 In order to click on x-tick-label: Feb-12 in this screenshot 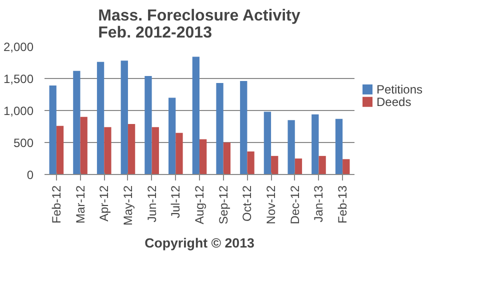, I will do `click(56, 204)`.